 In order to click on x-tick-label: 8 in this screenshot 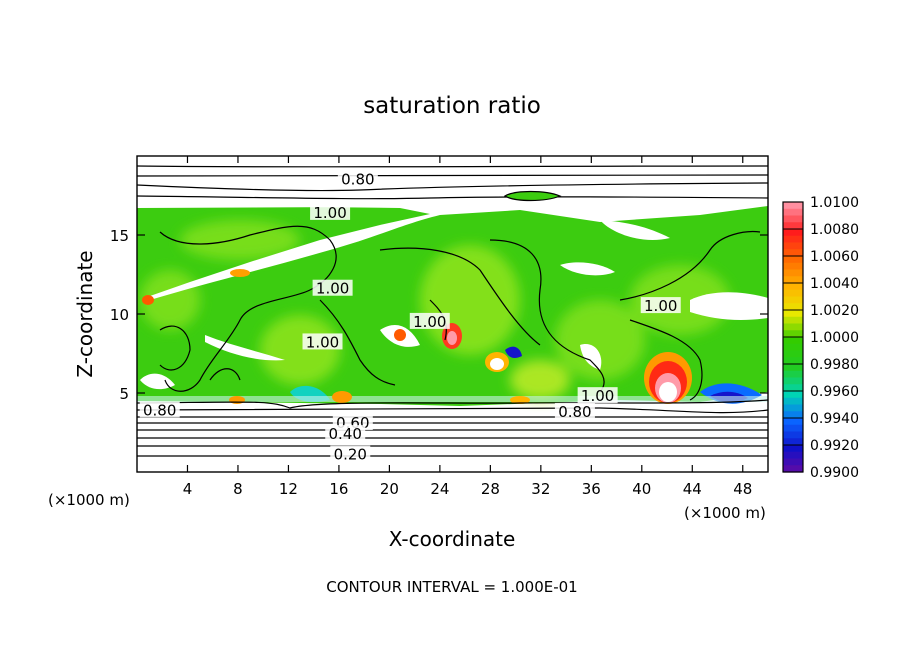, I will do `click(238, 489)`.